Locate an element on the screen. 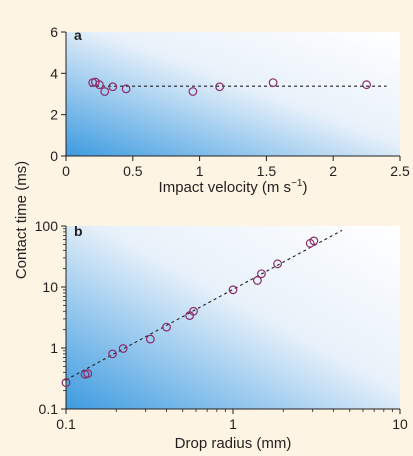  panel-a-x-tick-label: 1 is located at coordinates (200, 171).